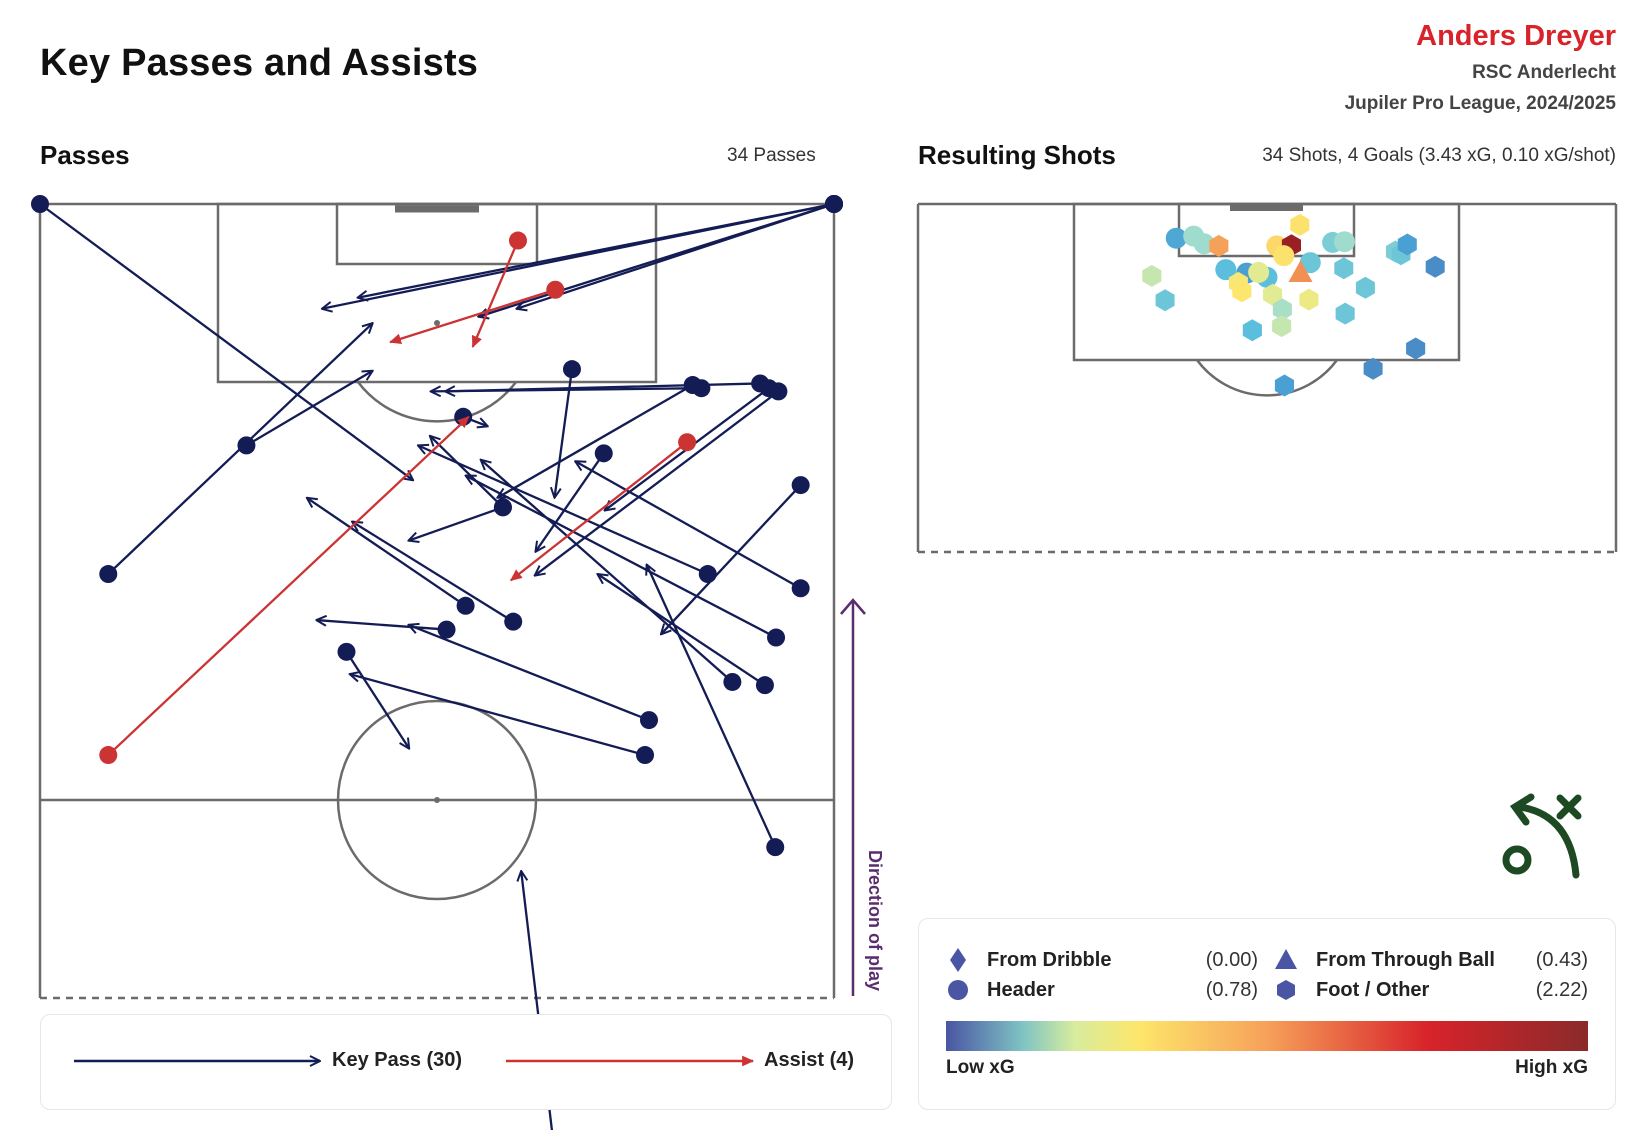 This screenshot has width=1640, height=1130. What do you see at coordinates (1267, 1014) in the screenshot?
I see `shot-legend` at bounding box center [1267, 1014].